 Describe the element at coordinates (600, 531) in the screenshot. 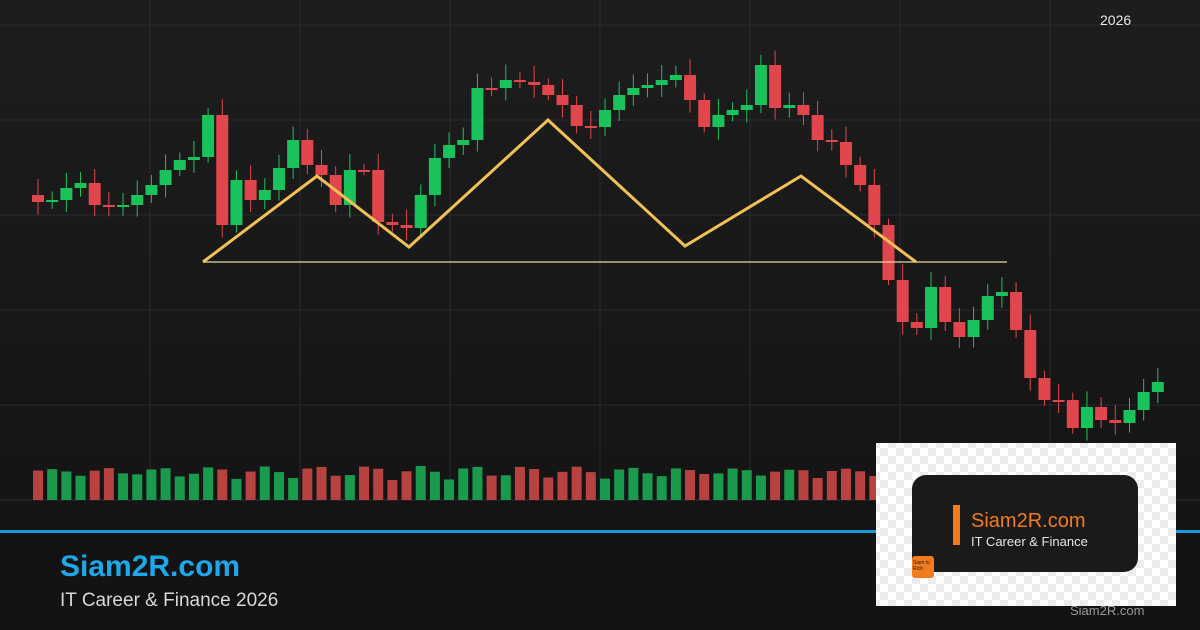

I see `accent-line` at that location.